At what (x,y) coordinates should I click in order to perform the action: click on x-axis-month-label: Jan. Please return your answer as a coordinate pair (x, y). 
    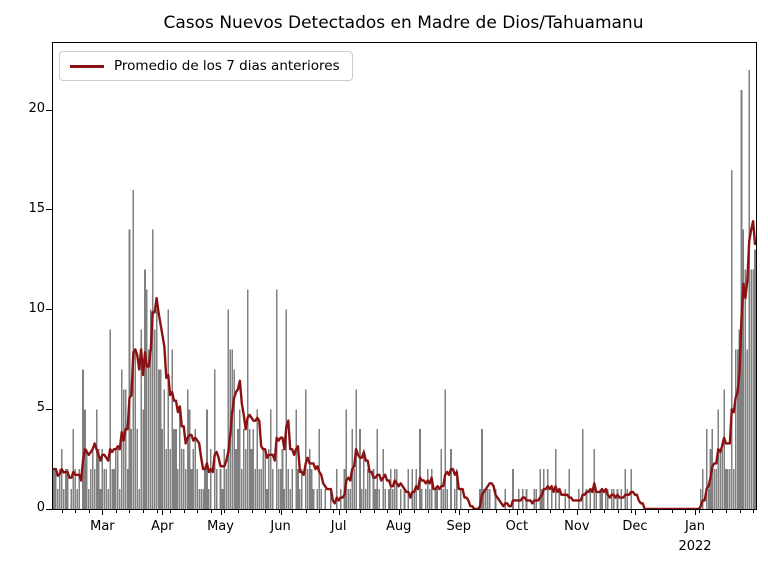
    Looking at the image, I should click on (694, 526).